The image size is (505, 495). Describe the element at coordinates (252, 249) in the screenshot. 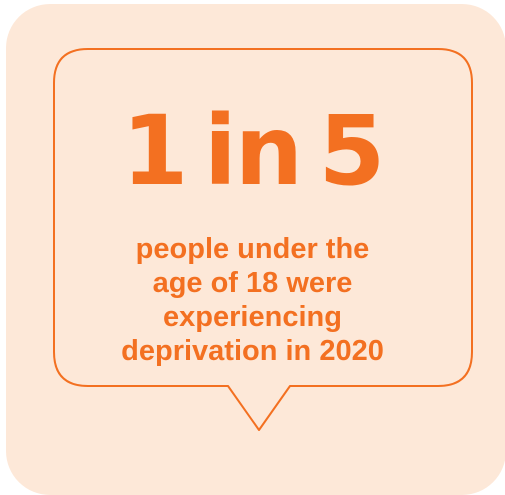

I see `caption-line: people under the` at that location.